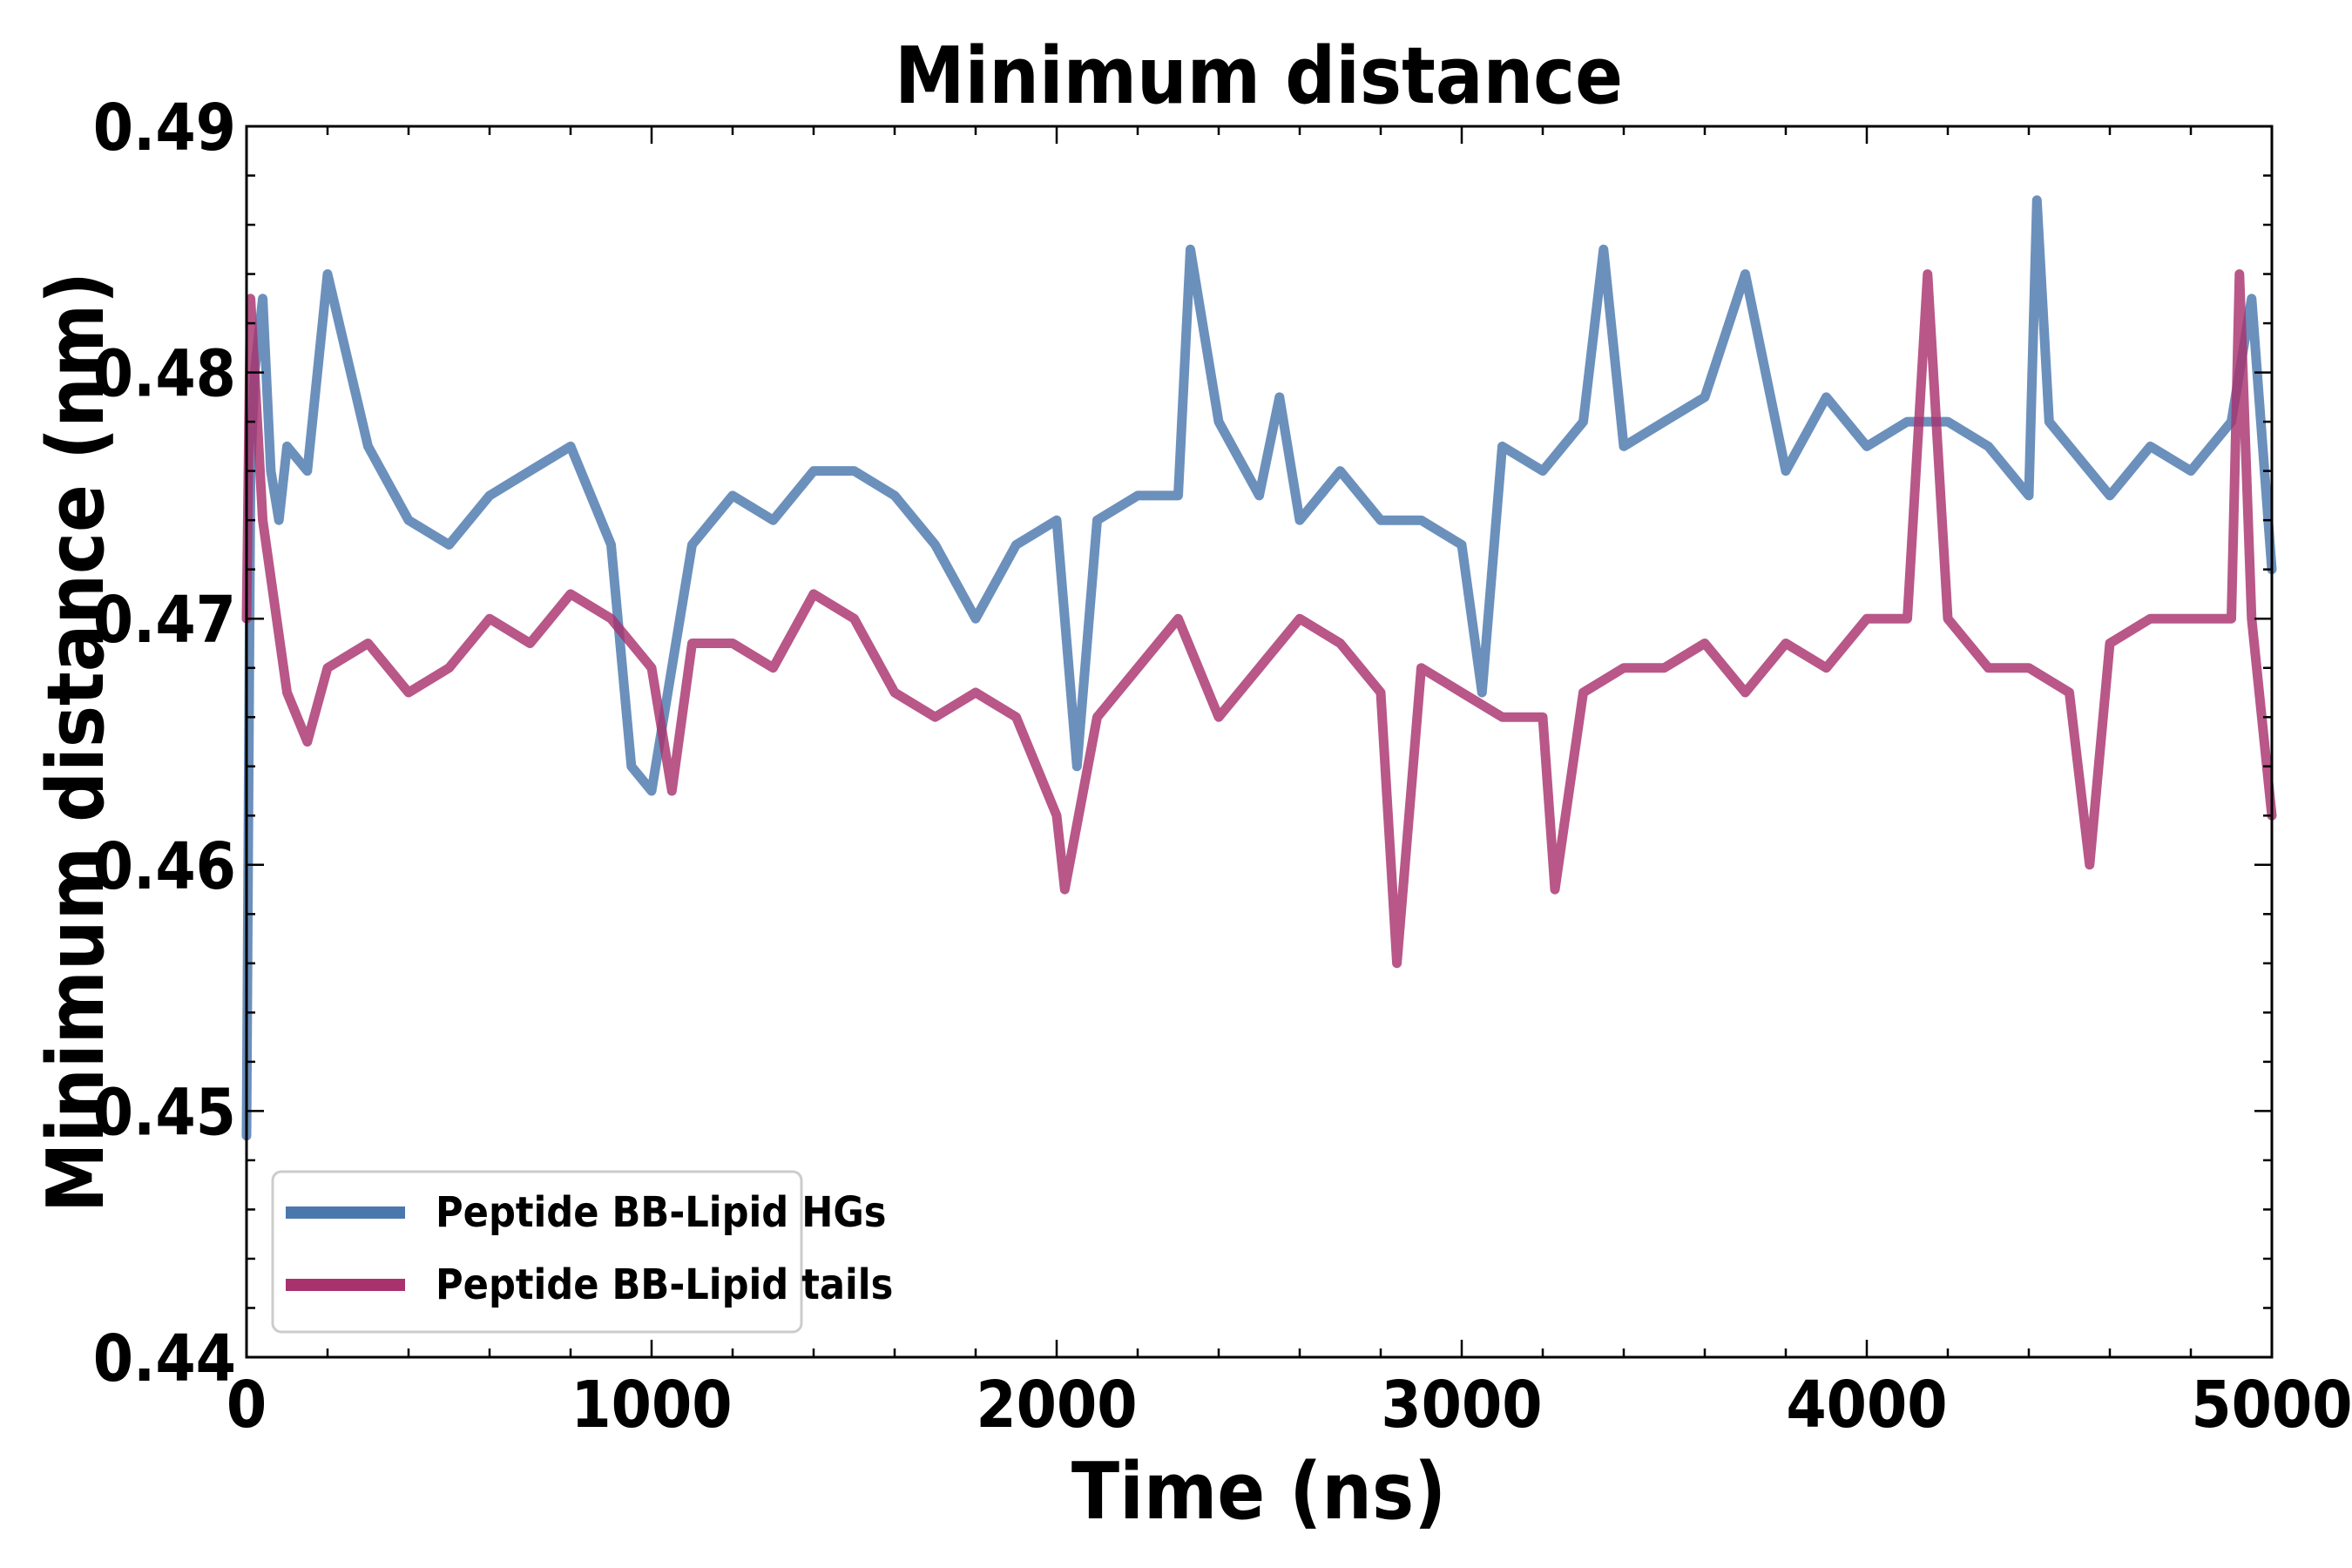  Describe the element at coordinates (1461, 1405) in the screenshot. I see `x-tick-label: 3000` at that location.